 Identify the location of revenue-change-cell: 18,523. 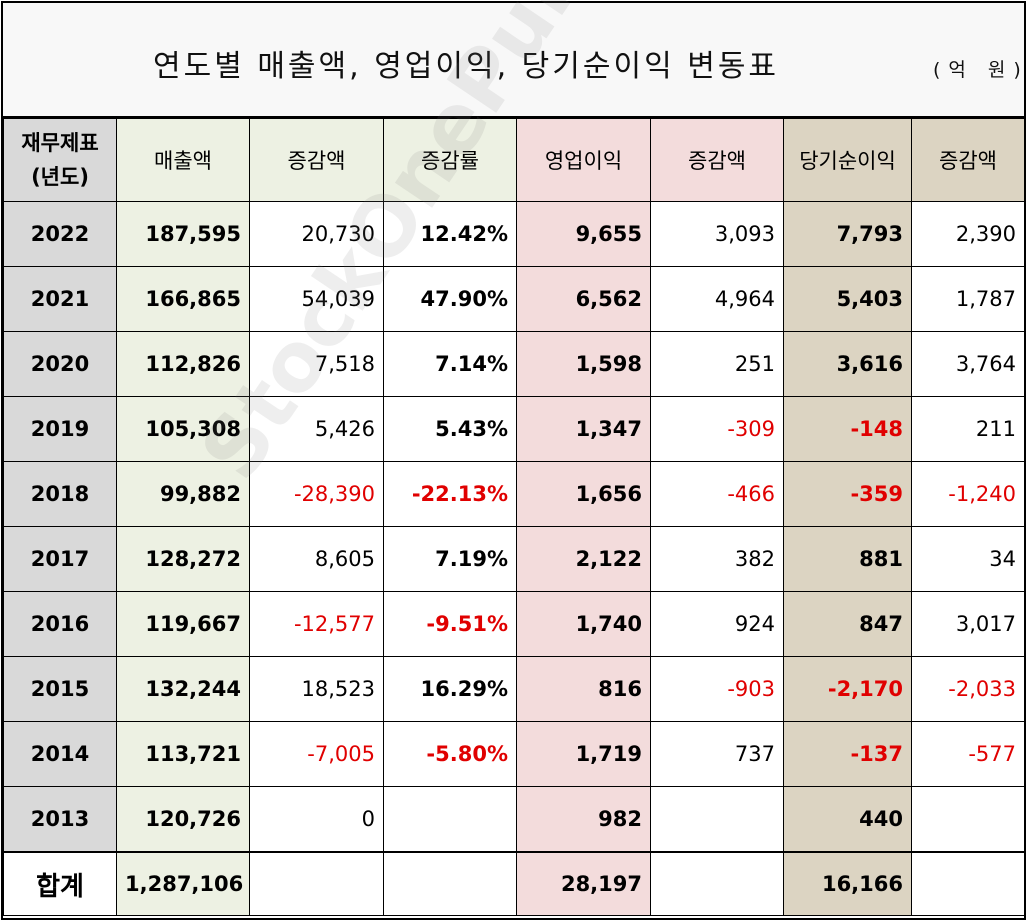
(316, 689).